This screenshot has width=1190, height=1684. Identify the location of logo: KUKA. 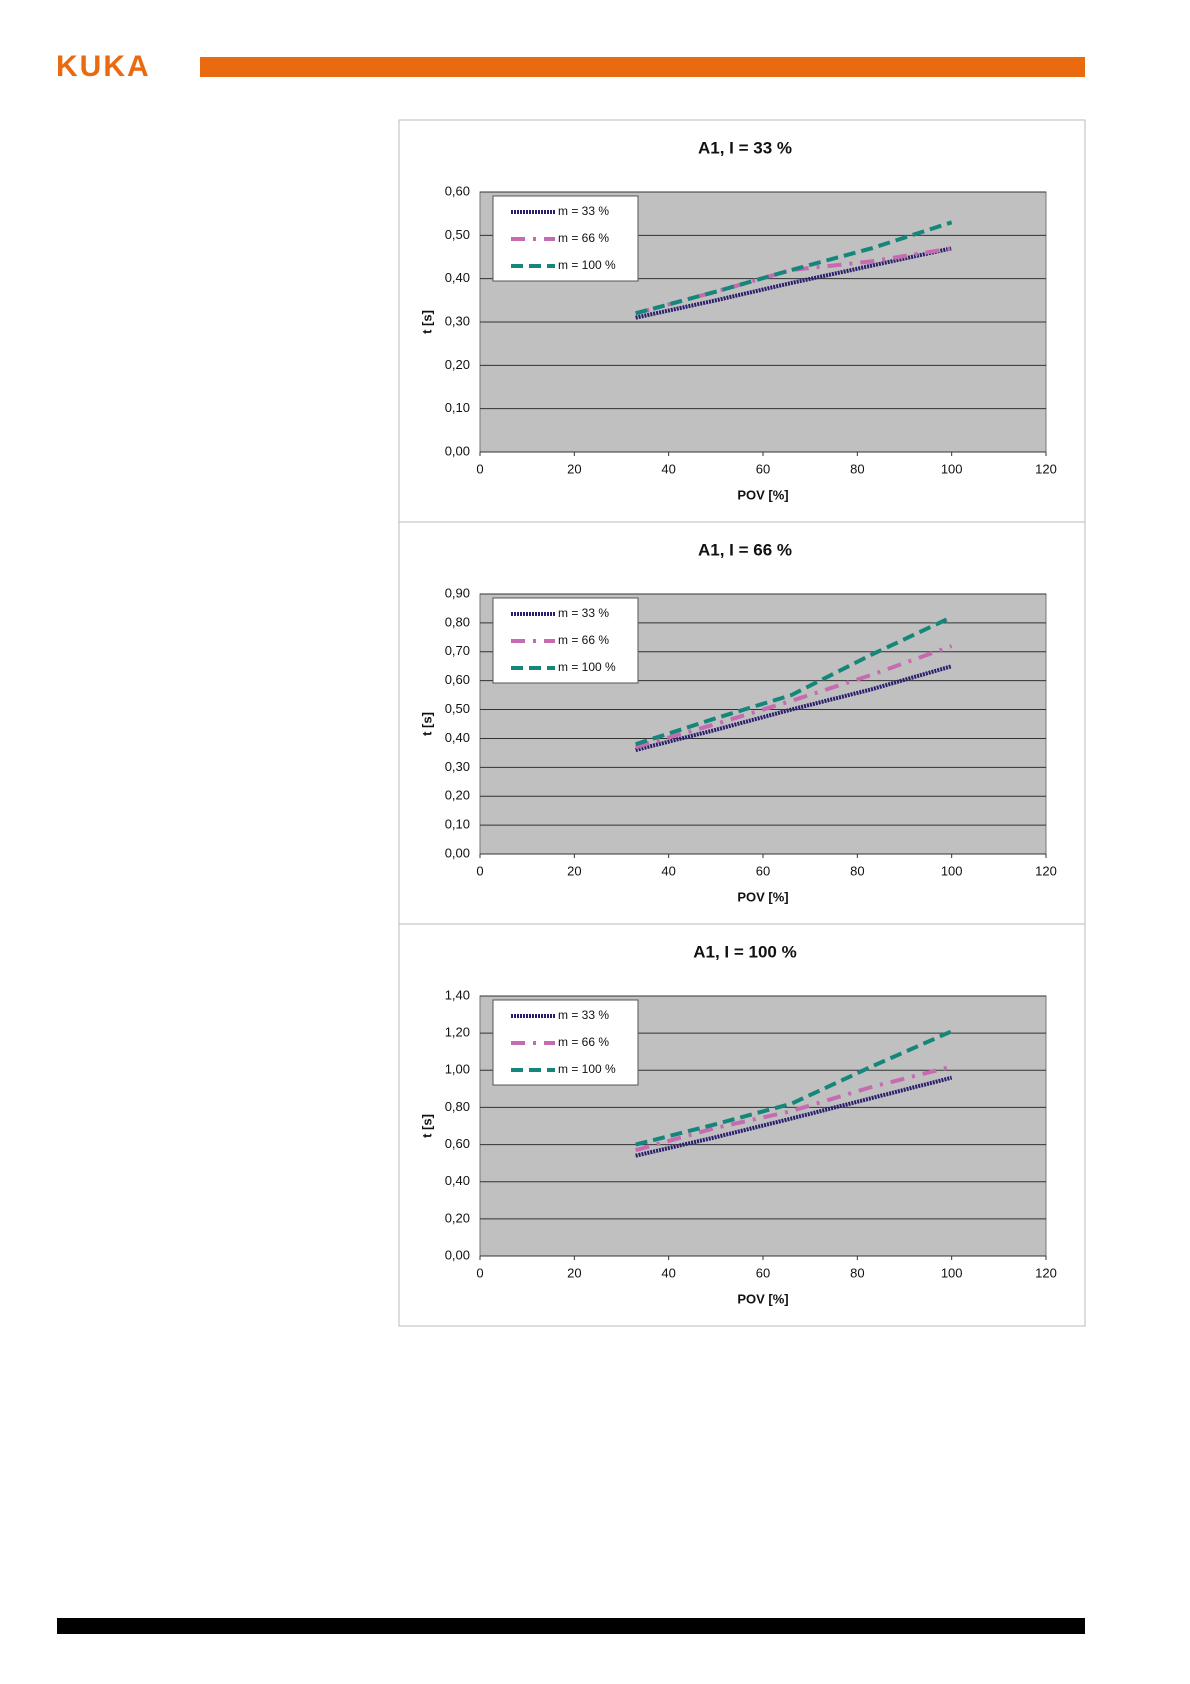
(103, 66).